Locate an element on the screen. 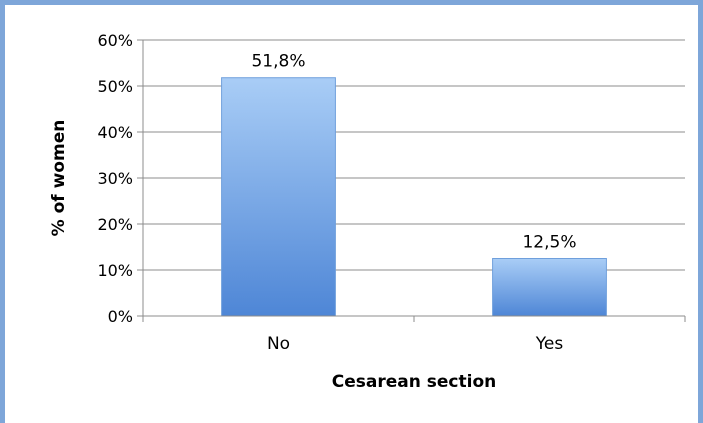  y-tick-label: 10% is located at coordinates (115, 270).